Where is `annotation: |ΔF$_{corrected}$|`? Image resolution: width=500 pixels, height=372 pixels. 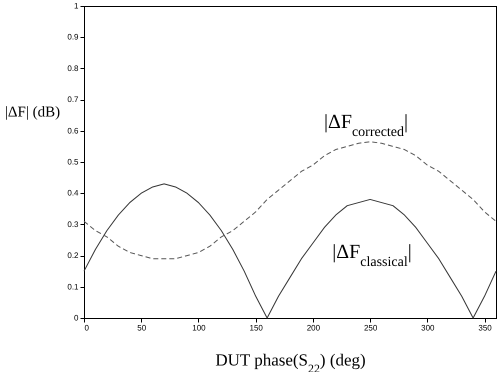 annotation: |ΔF$_{corrected}$| is located at coordinates (366, 125).